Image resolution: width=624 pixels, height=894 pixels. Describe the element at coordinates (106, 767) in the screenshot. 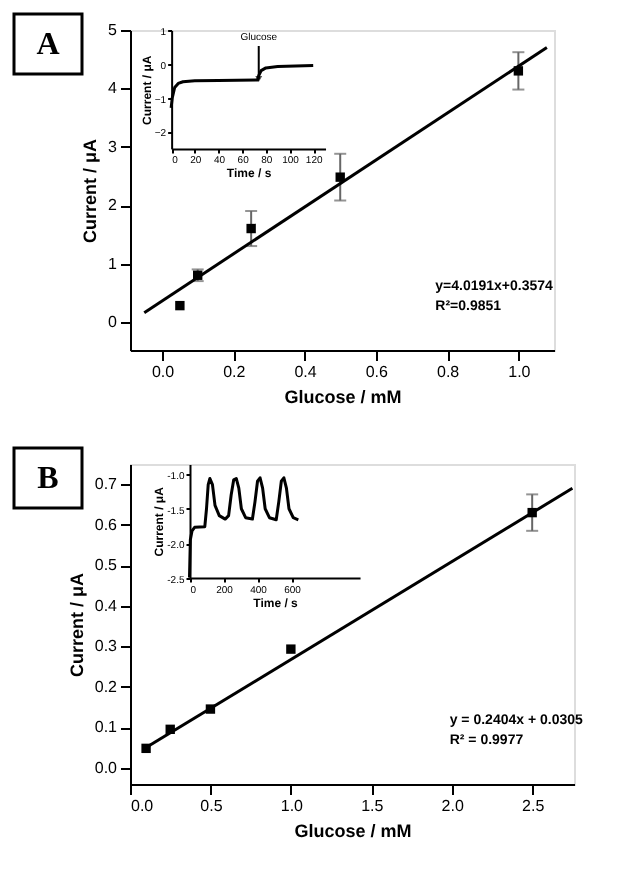

I see `y-tick-label: 0.0` at that location.